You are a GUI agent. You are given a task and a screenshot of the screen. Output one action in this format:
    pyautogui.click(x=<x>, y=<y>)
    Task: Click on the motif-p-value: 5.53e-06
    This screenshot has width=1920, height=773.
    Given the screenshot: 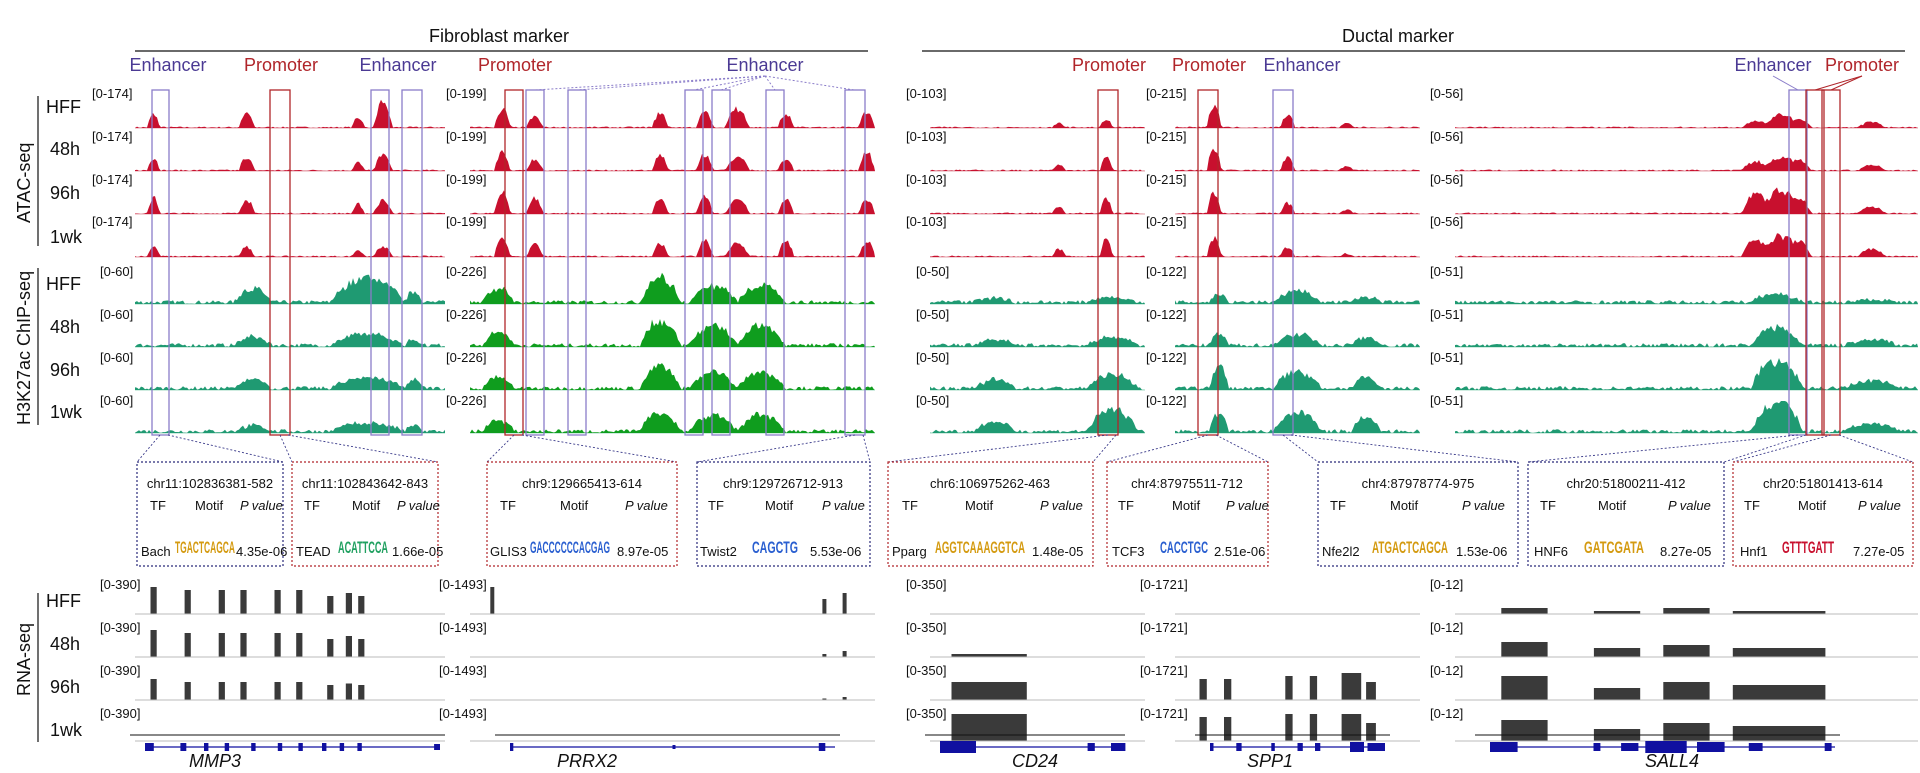 What is the action you would take?
    pyautogui.click(x=835, y=551)
    